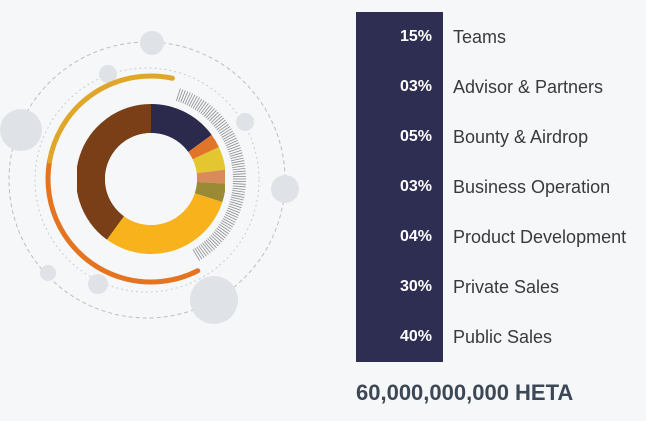 Image resolution: width=646 pixels, height=421 pixels. I want to click on percent-column, so click(399, 187).